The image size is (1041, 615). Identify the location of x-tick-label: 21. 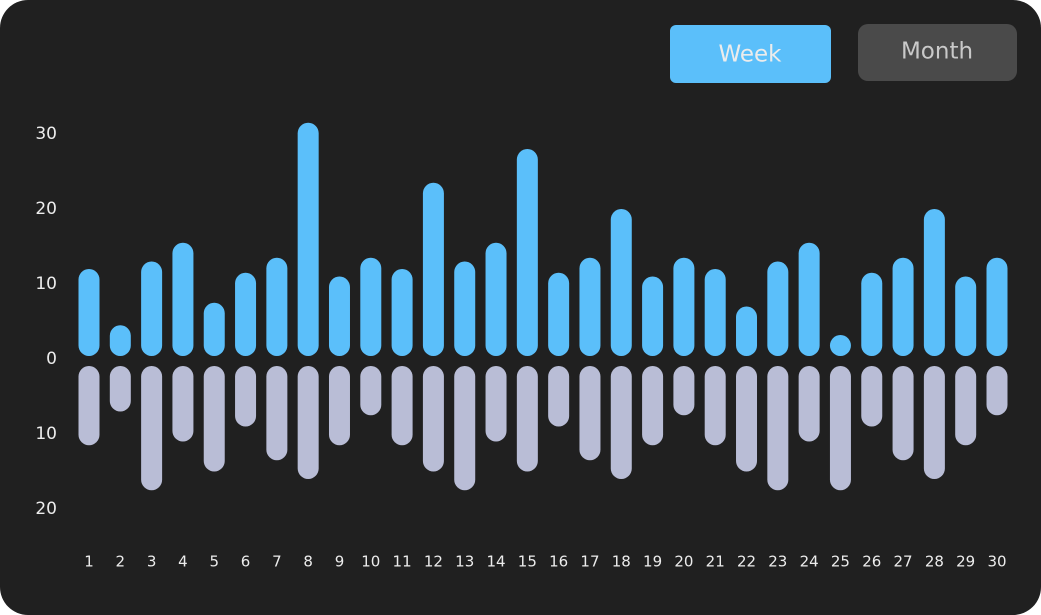
(715, 562).